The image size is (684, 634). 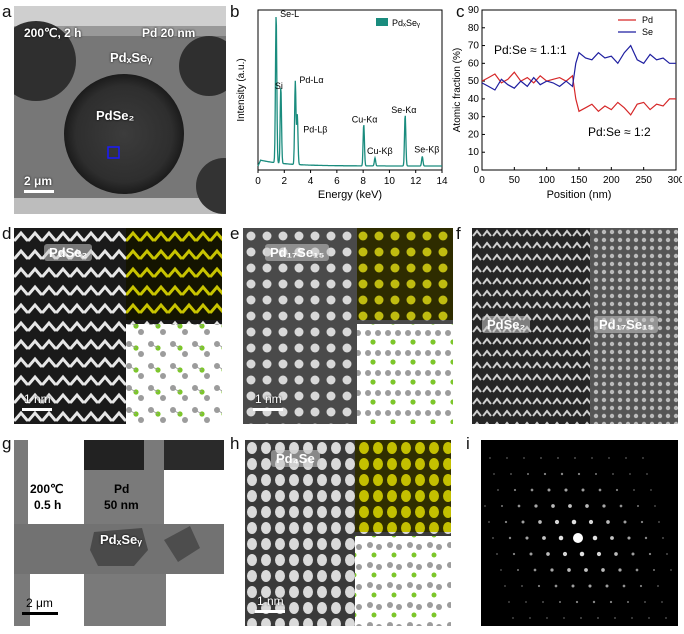 What do you see at coordinates (311, 181) in the screenshot?
I see `x-tick-label: 4` at bounding box center [311, 181].